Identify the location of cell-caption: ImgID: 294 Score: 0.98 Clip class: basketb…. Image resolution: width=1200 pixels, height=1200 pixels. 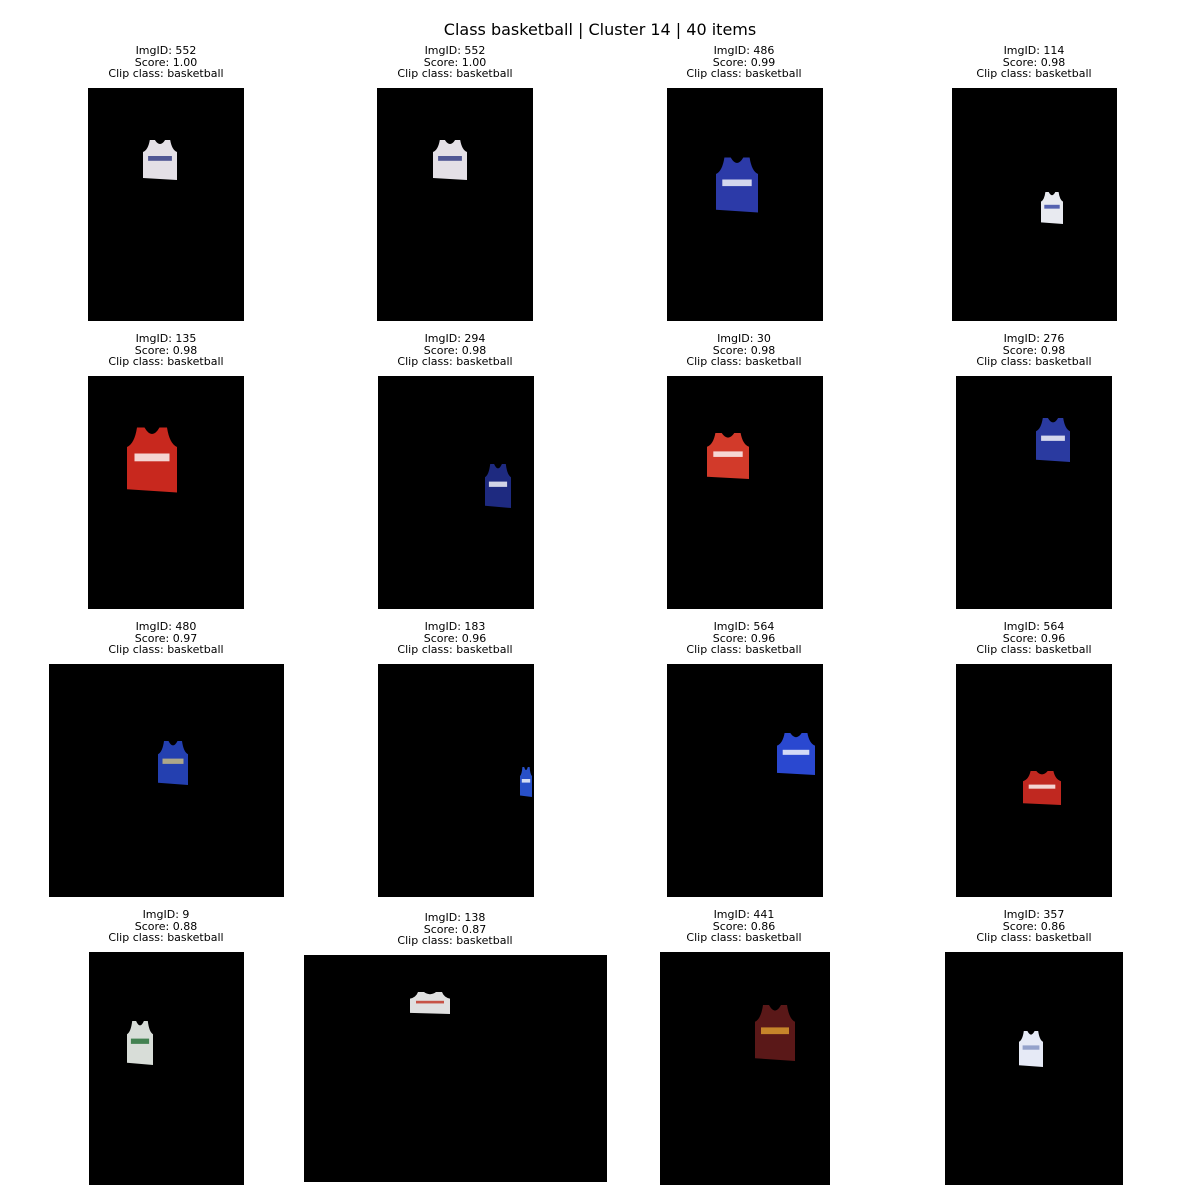
(455, 350).